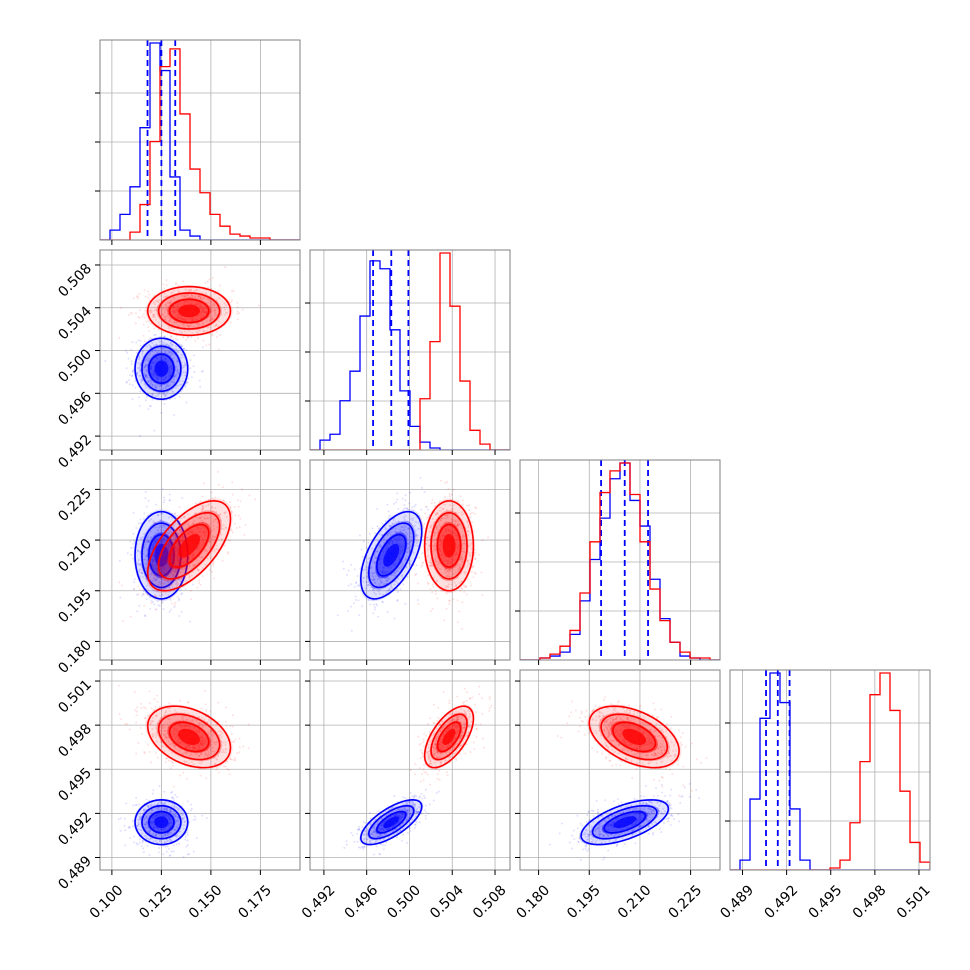 The image size is (970, 970). I want to click on density-contour, so click(161, 822).